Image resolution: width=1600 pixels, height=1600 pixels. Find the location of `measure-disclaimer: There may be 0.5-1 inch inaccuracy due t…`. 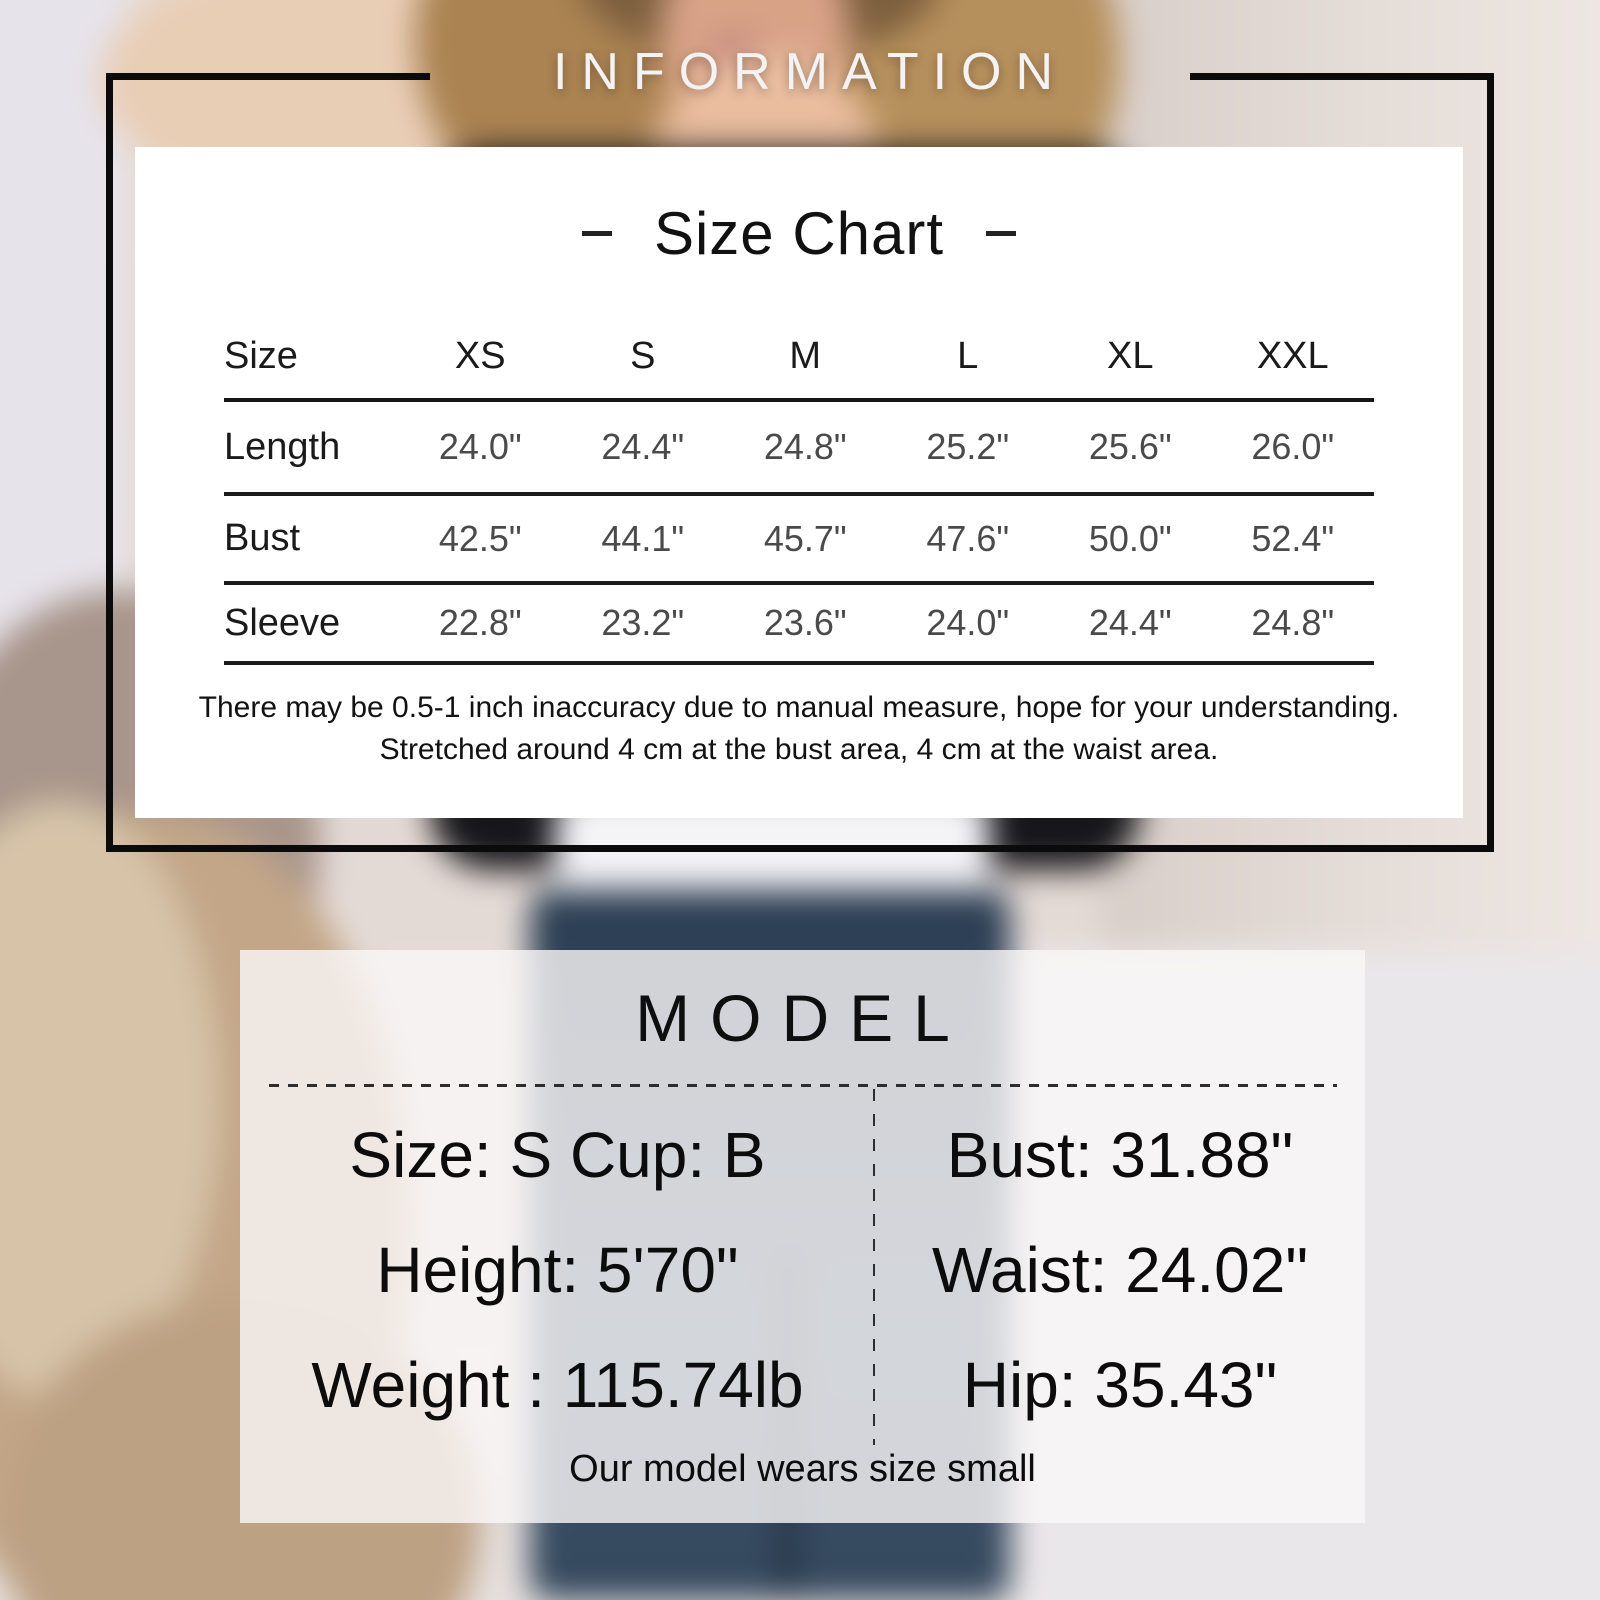

measure-disclaimer: There may be 0.5-1 inch inaccuracy due t… is located at coordinates (799, 729).